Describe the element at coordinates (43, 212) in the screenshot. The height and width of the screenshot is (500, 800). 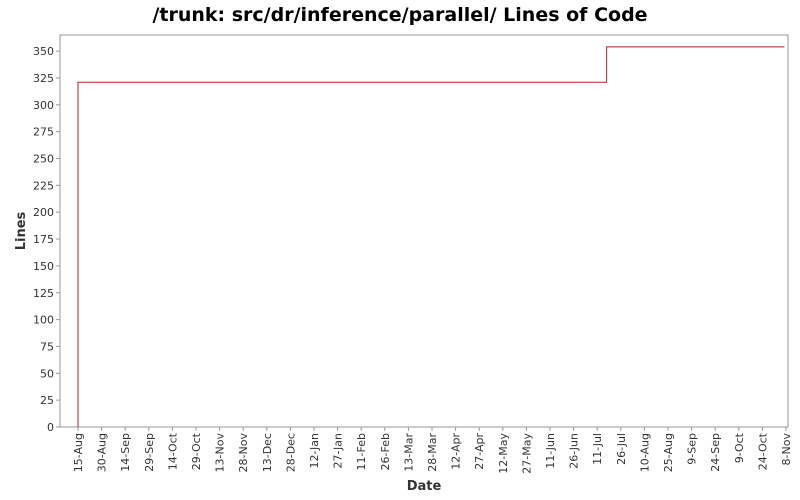
I see `y-tick-label: 200` at that location.